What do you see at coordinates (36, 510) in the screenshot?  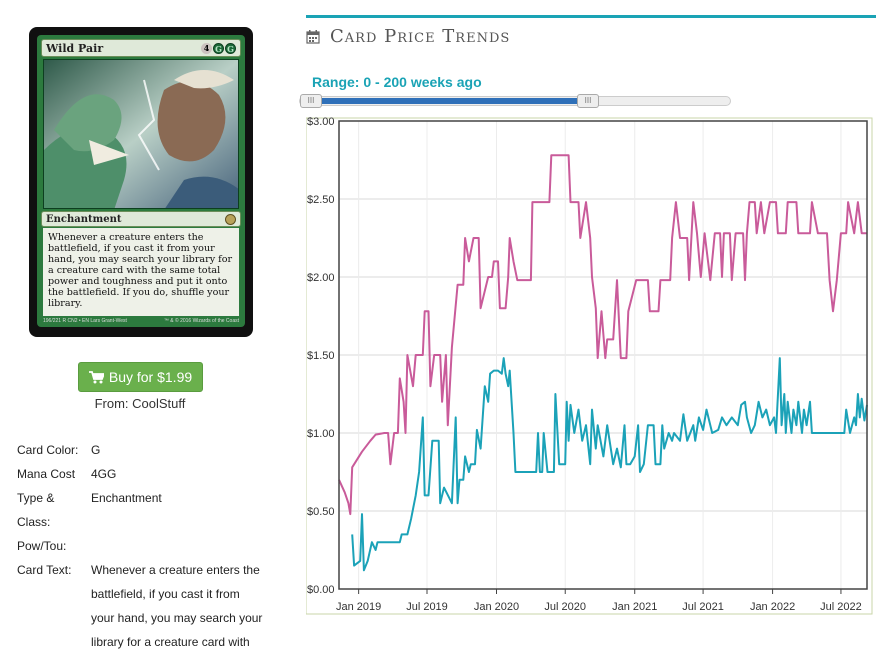 I see `detail-label: Type & Class:` at bounding box center [36, 510].